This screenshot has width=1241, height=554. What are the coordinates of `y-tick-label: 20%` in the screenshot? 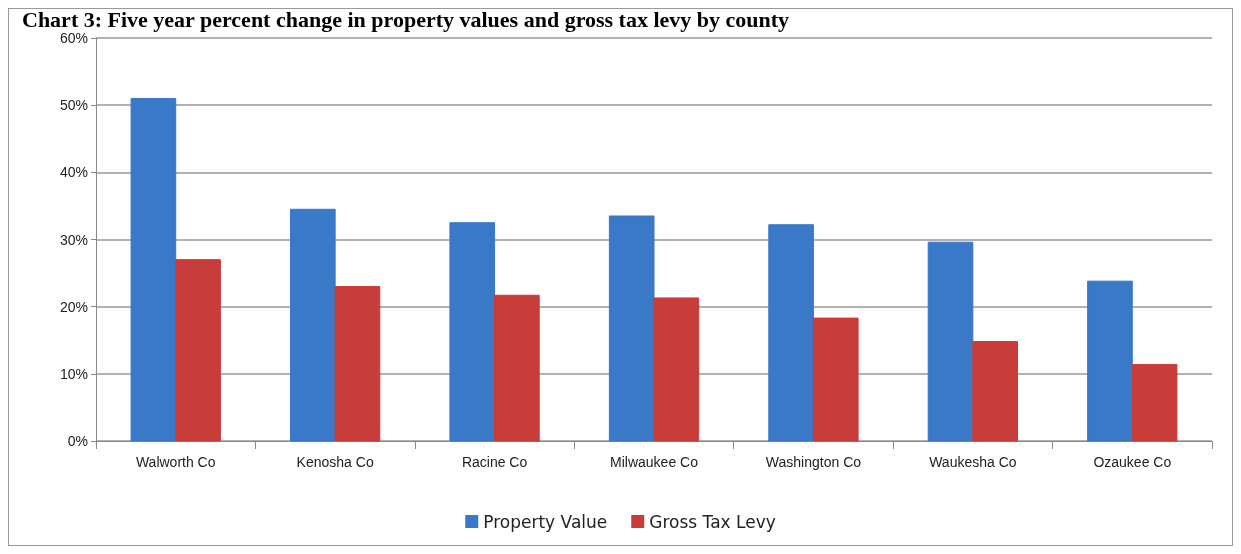 It's located at (73, 306).